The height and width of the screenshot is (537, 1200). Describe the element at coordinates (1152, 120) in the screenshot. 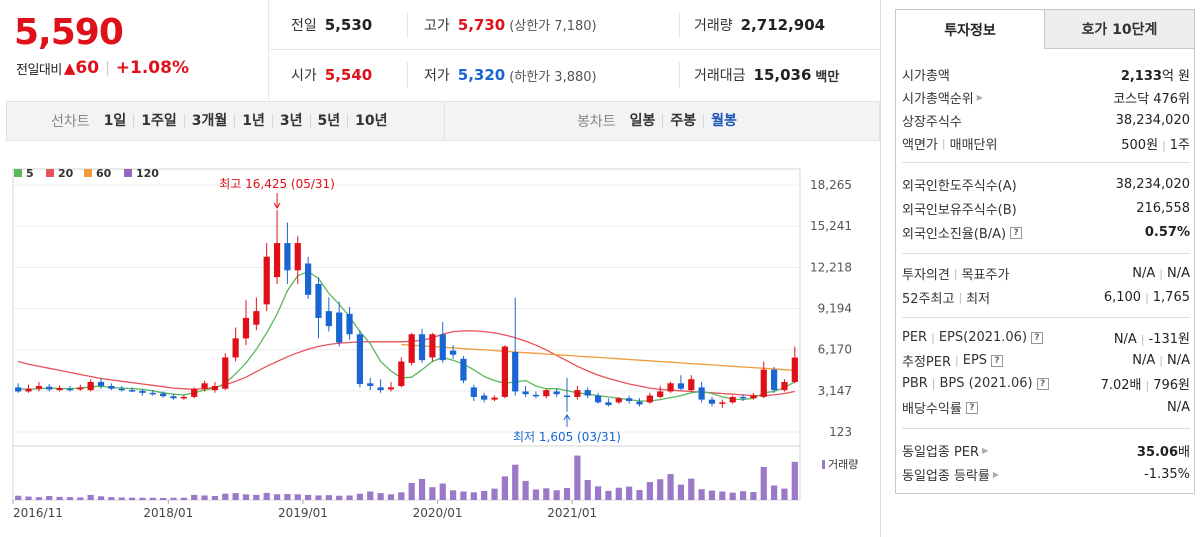

I see `listed-shares-value: 38,234,020` at that location.